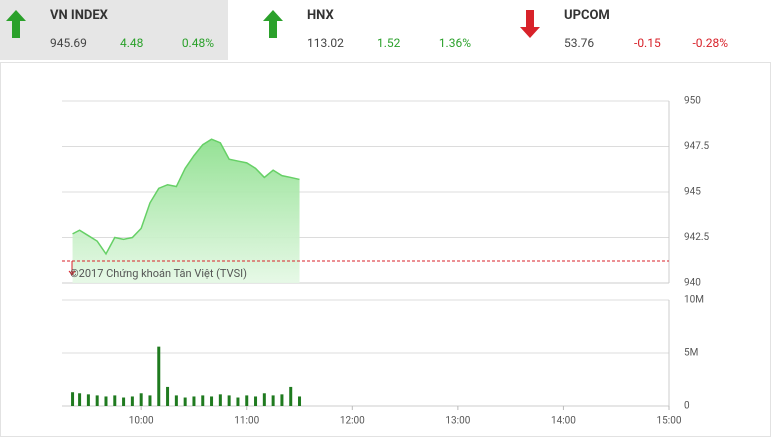  Describe the element at coordinates (692, 101) in the screenshot. I see `y-tick-label: 950` at that location.